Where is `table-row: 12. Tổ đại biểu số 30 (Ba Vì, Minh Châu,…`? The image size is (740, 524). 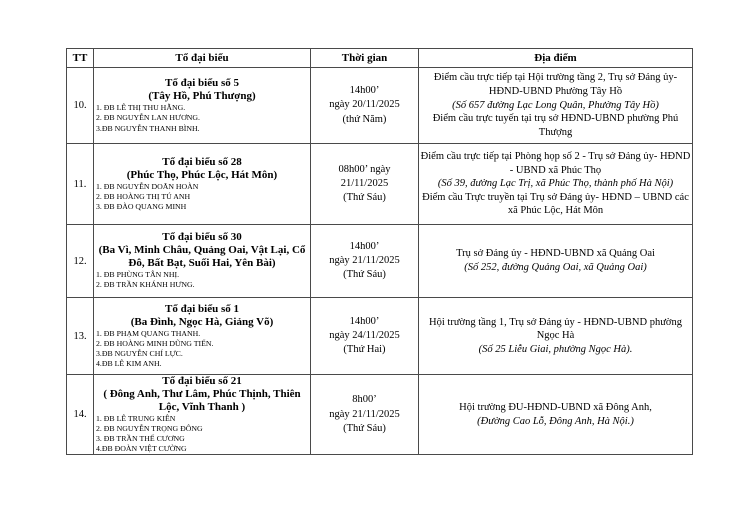 table-row: 12. Tổ đại biểu số 30 (Ba Vì, Minh Châu,… is located at coordinates (379, 261).